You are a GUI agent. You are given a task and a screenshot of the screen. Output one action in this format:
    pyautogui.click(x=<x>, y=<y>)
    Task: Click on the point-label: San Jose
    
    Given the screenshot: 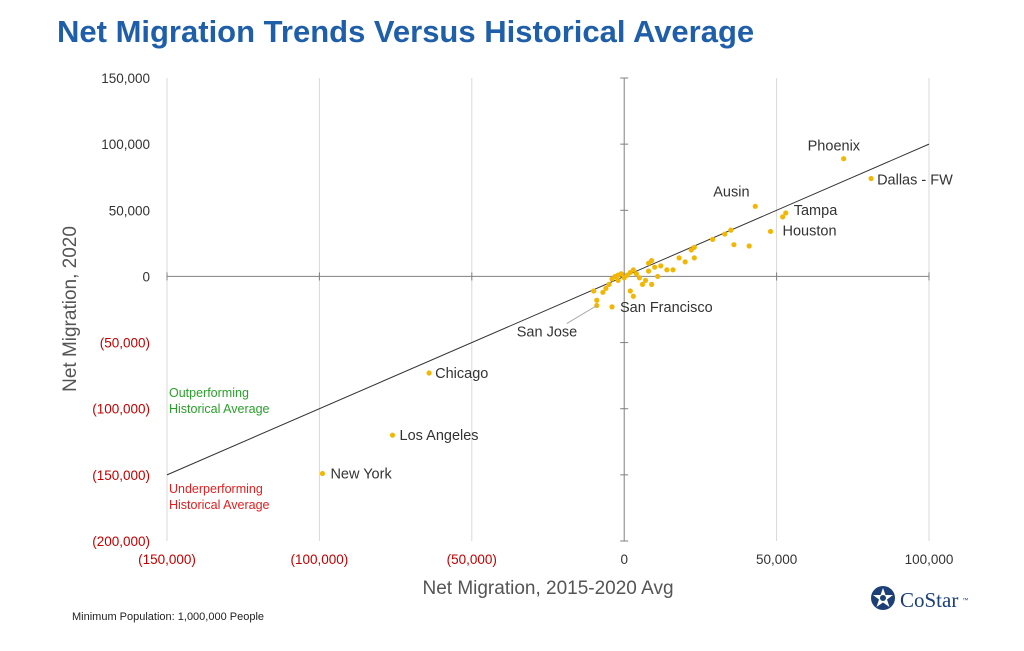 What is the action you would take?
    pyautogui.click(x=547, y=333)
    